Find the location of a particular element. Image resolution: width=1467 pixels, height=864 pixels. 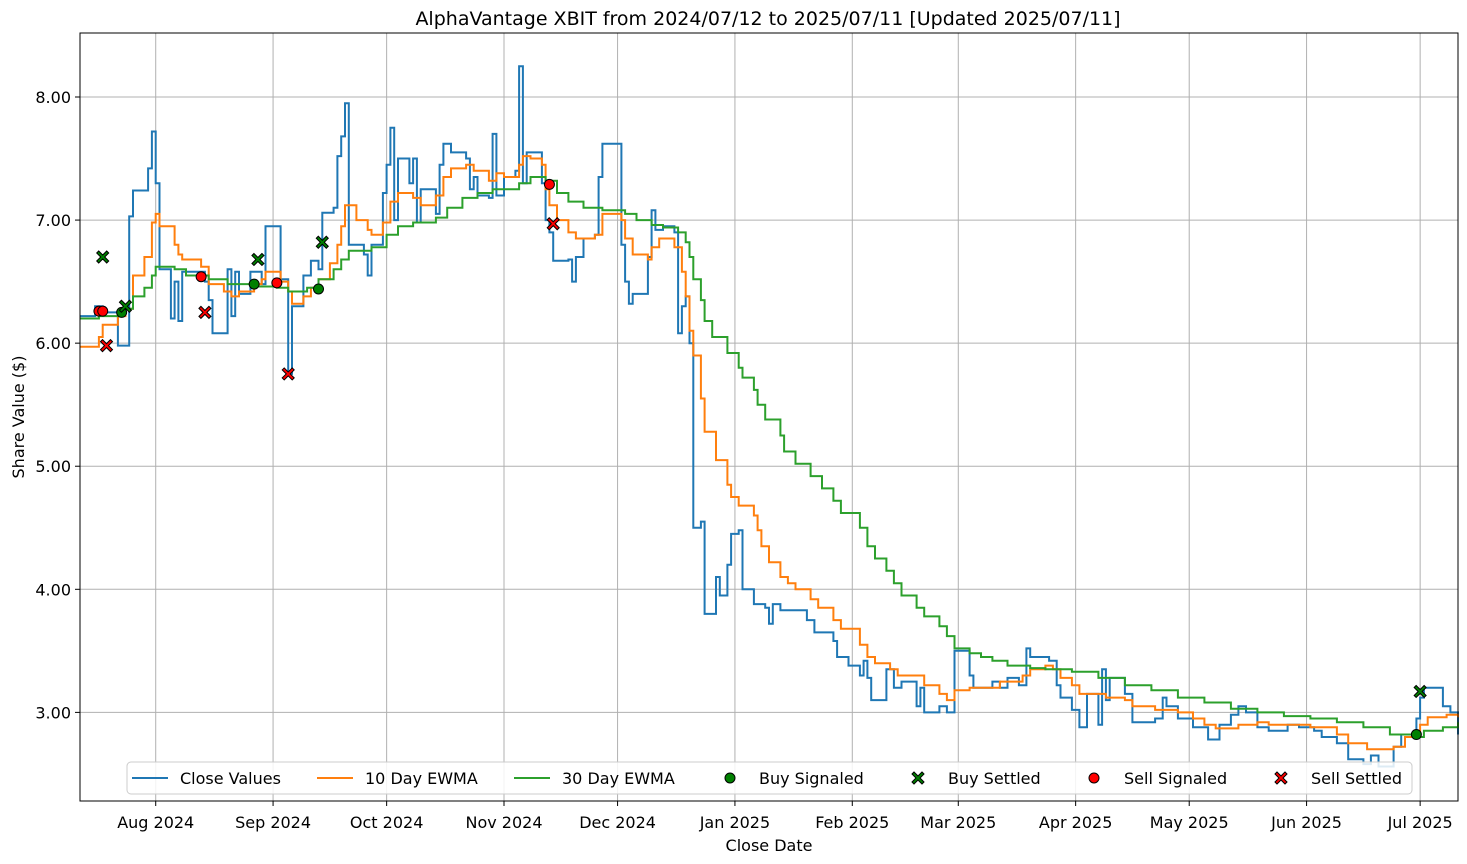

legend-30-day-ewma-label: 30 Day EWMA is located at coordinates (618, 778).